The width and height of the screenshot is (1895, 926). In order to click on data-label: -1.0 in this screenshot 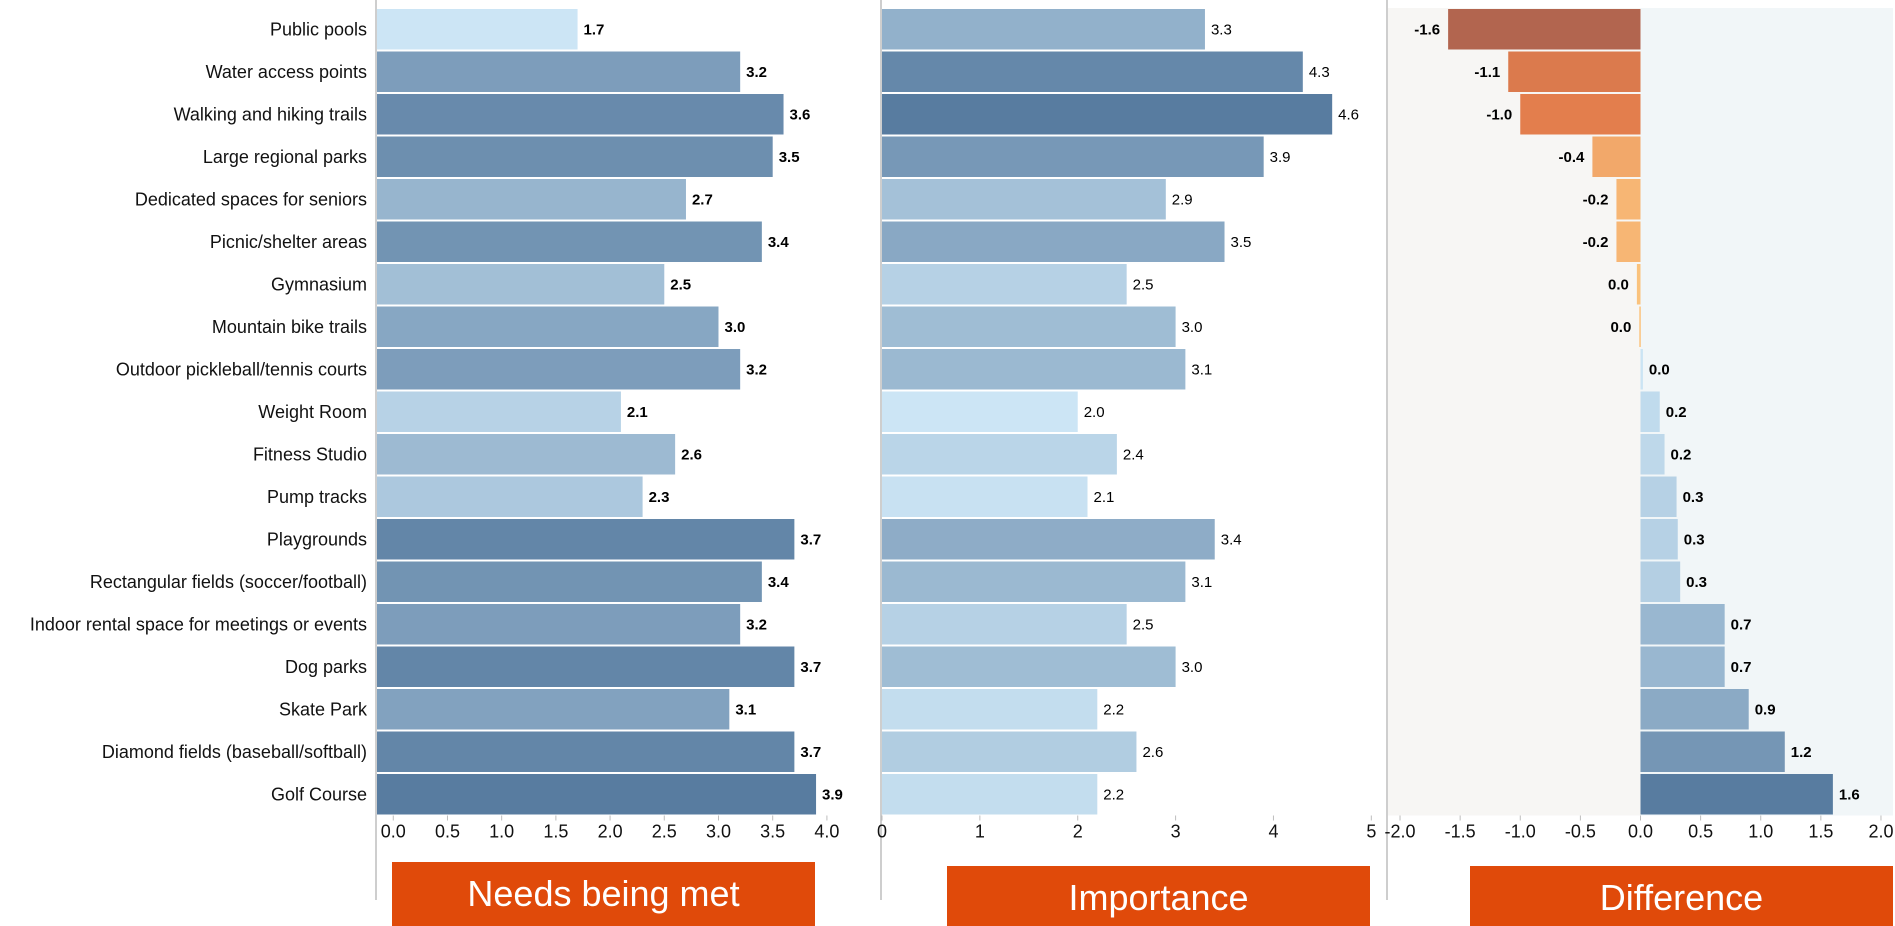, I will do `click(1499, 114)`.